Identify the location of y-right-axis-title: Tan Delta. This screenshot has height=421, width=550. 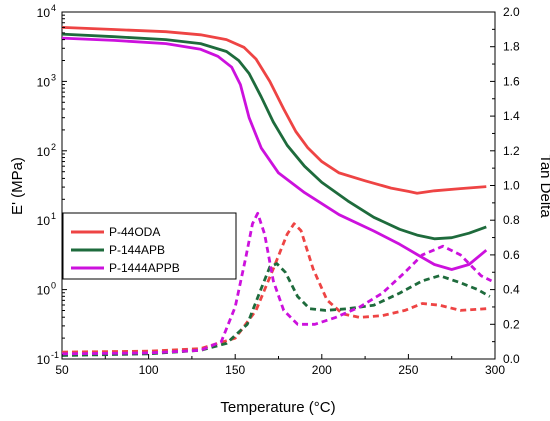
(543, 186).